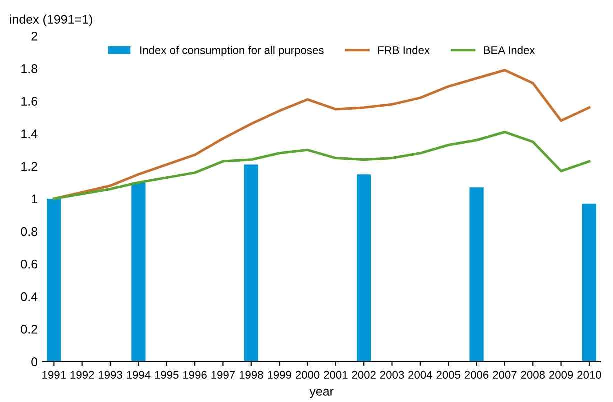 This screenshot has height=402, width=613. Describe the element at coordinates (364, 375) in the screenshot. I see `x-tick-label: 2002` at that location.